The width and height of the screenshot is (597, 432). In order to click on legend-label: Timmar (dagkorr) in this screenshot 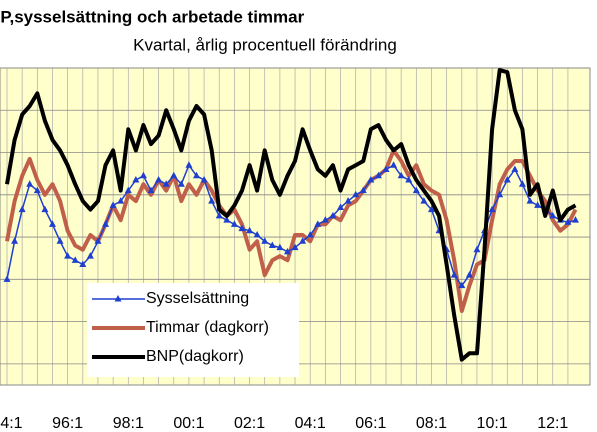, I will do `click(207, 327)`.